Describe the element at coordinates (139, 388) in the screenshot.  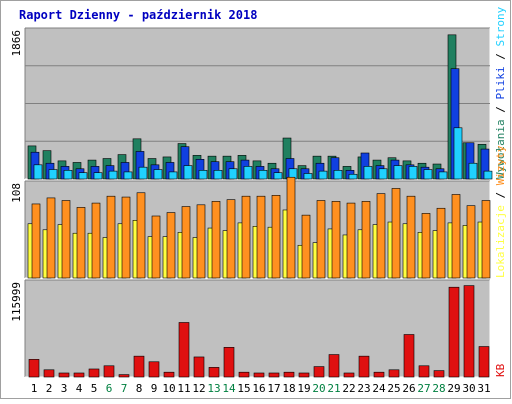
I see `x-label-day-8: 8` at that location.